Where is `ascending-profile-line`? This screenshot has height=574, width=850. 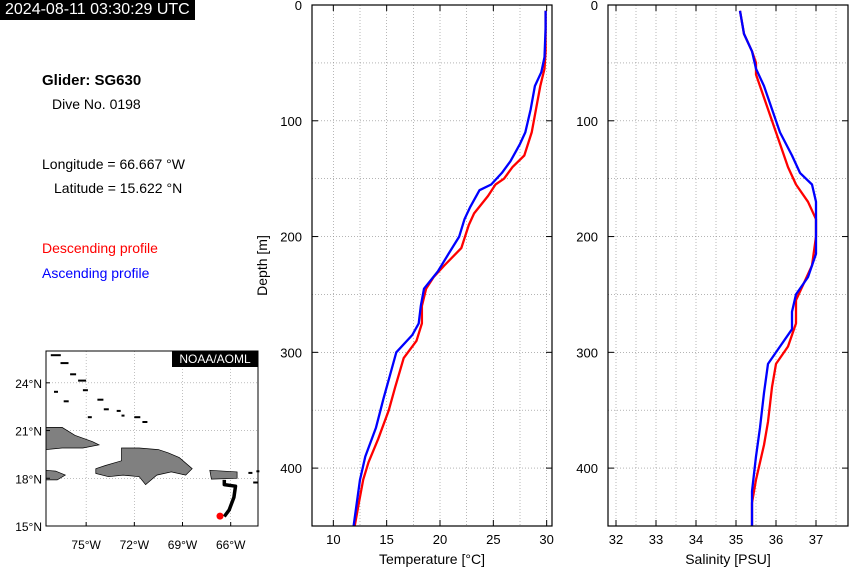
ascending-profile-line is located at coordinates (778, 268).